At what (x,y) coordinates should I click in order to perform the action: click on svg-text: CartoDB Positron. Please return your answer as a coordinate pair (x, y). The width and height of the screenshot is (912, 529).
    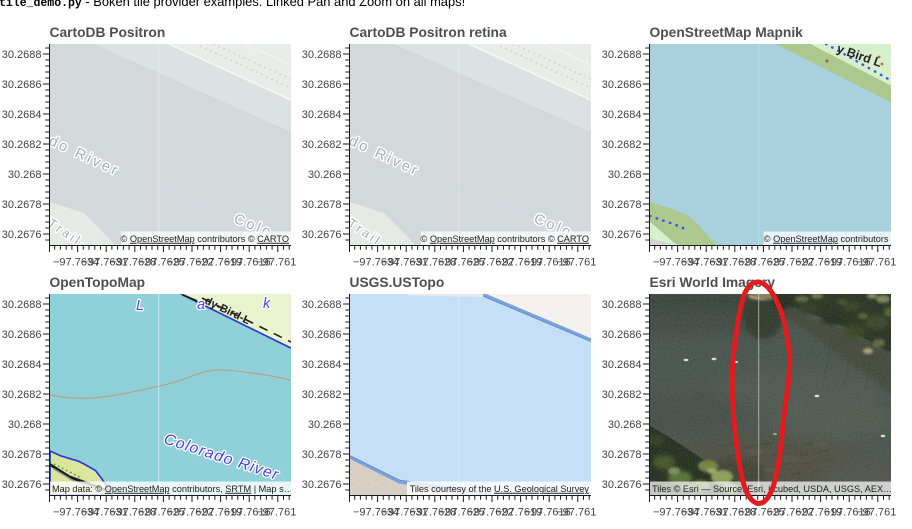
    Looking at the image, I should click on (108, 32).